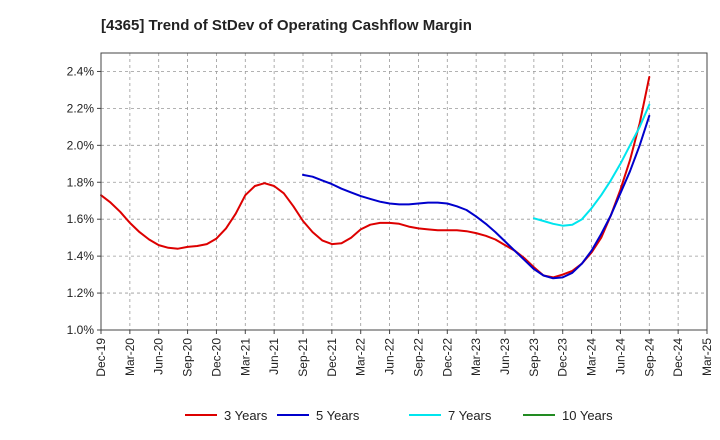 Image resolution: width=720 pixels, height=440 pixels. Describe the element at coordinates (338, 415) in the screenshot. I see `legend-label: 5 Years` at that location.